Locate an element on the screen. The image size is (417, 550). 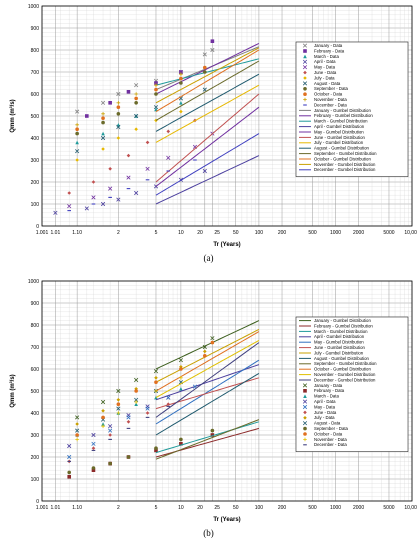
x-tick-label: 500 is located at coordinates (312, 233).